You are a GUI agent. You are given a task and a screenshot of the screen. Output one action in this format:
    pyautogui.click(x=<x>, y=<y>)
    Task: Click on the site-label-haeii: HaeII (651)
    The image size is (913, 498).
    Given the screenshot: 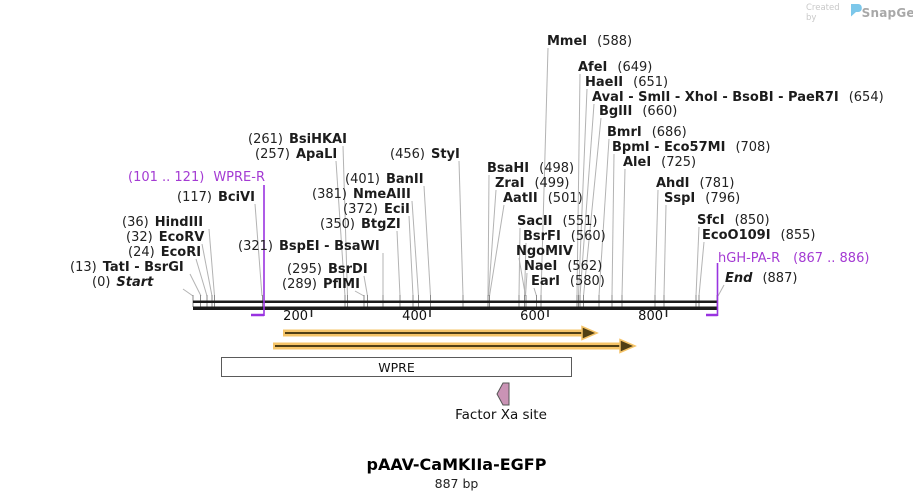 What is the action you would take?
    pyautogui.click(x=627, y=82)
    